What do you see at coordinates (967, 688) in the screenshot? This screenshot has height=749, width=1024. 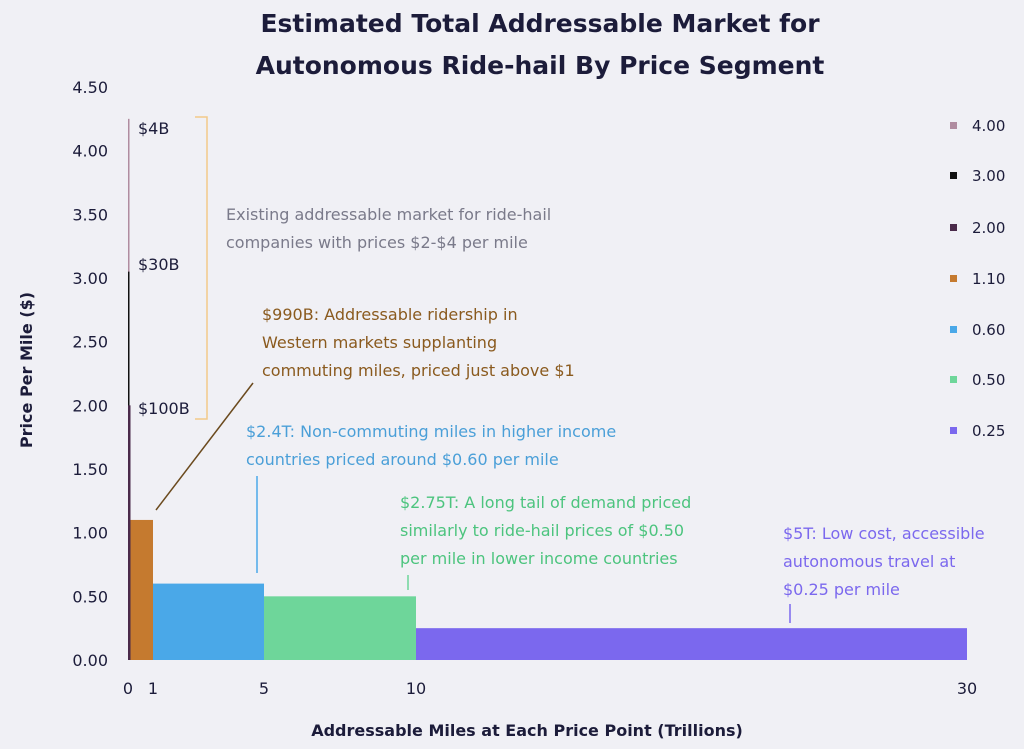 I see `x-tick-label: 30` at bounding box center [967, 688].